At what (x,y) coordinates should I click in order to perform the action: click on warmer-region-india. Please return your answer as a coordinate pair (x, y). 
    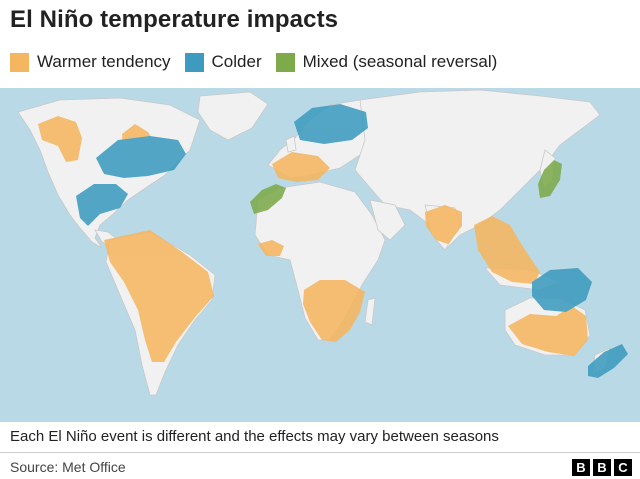
    Looking at the image, I should click on (443, 224).